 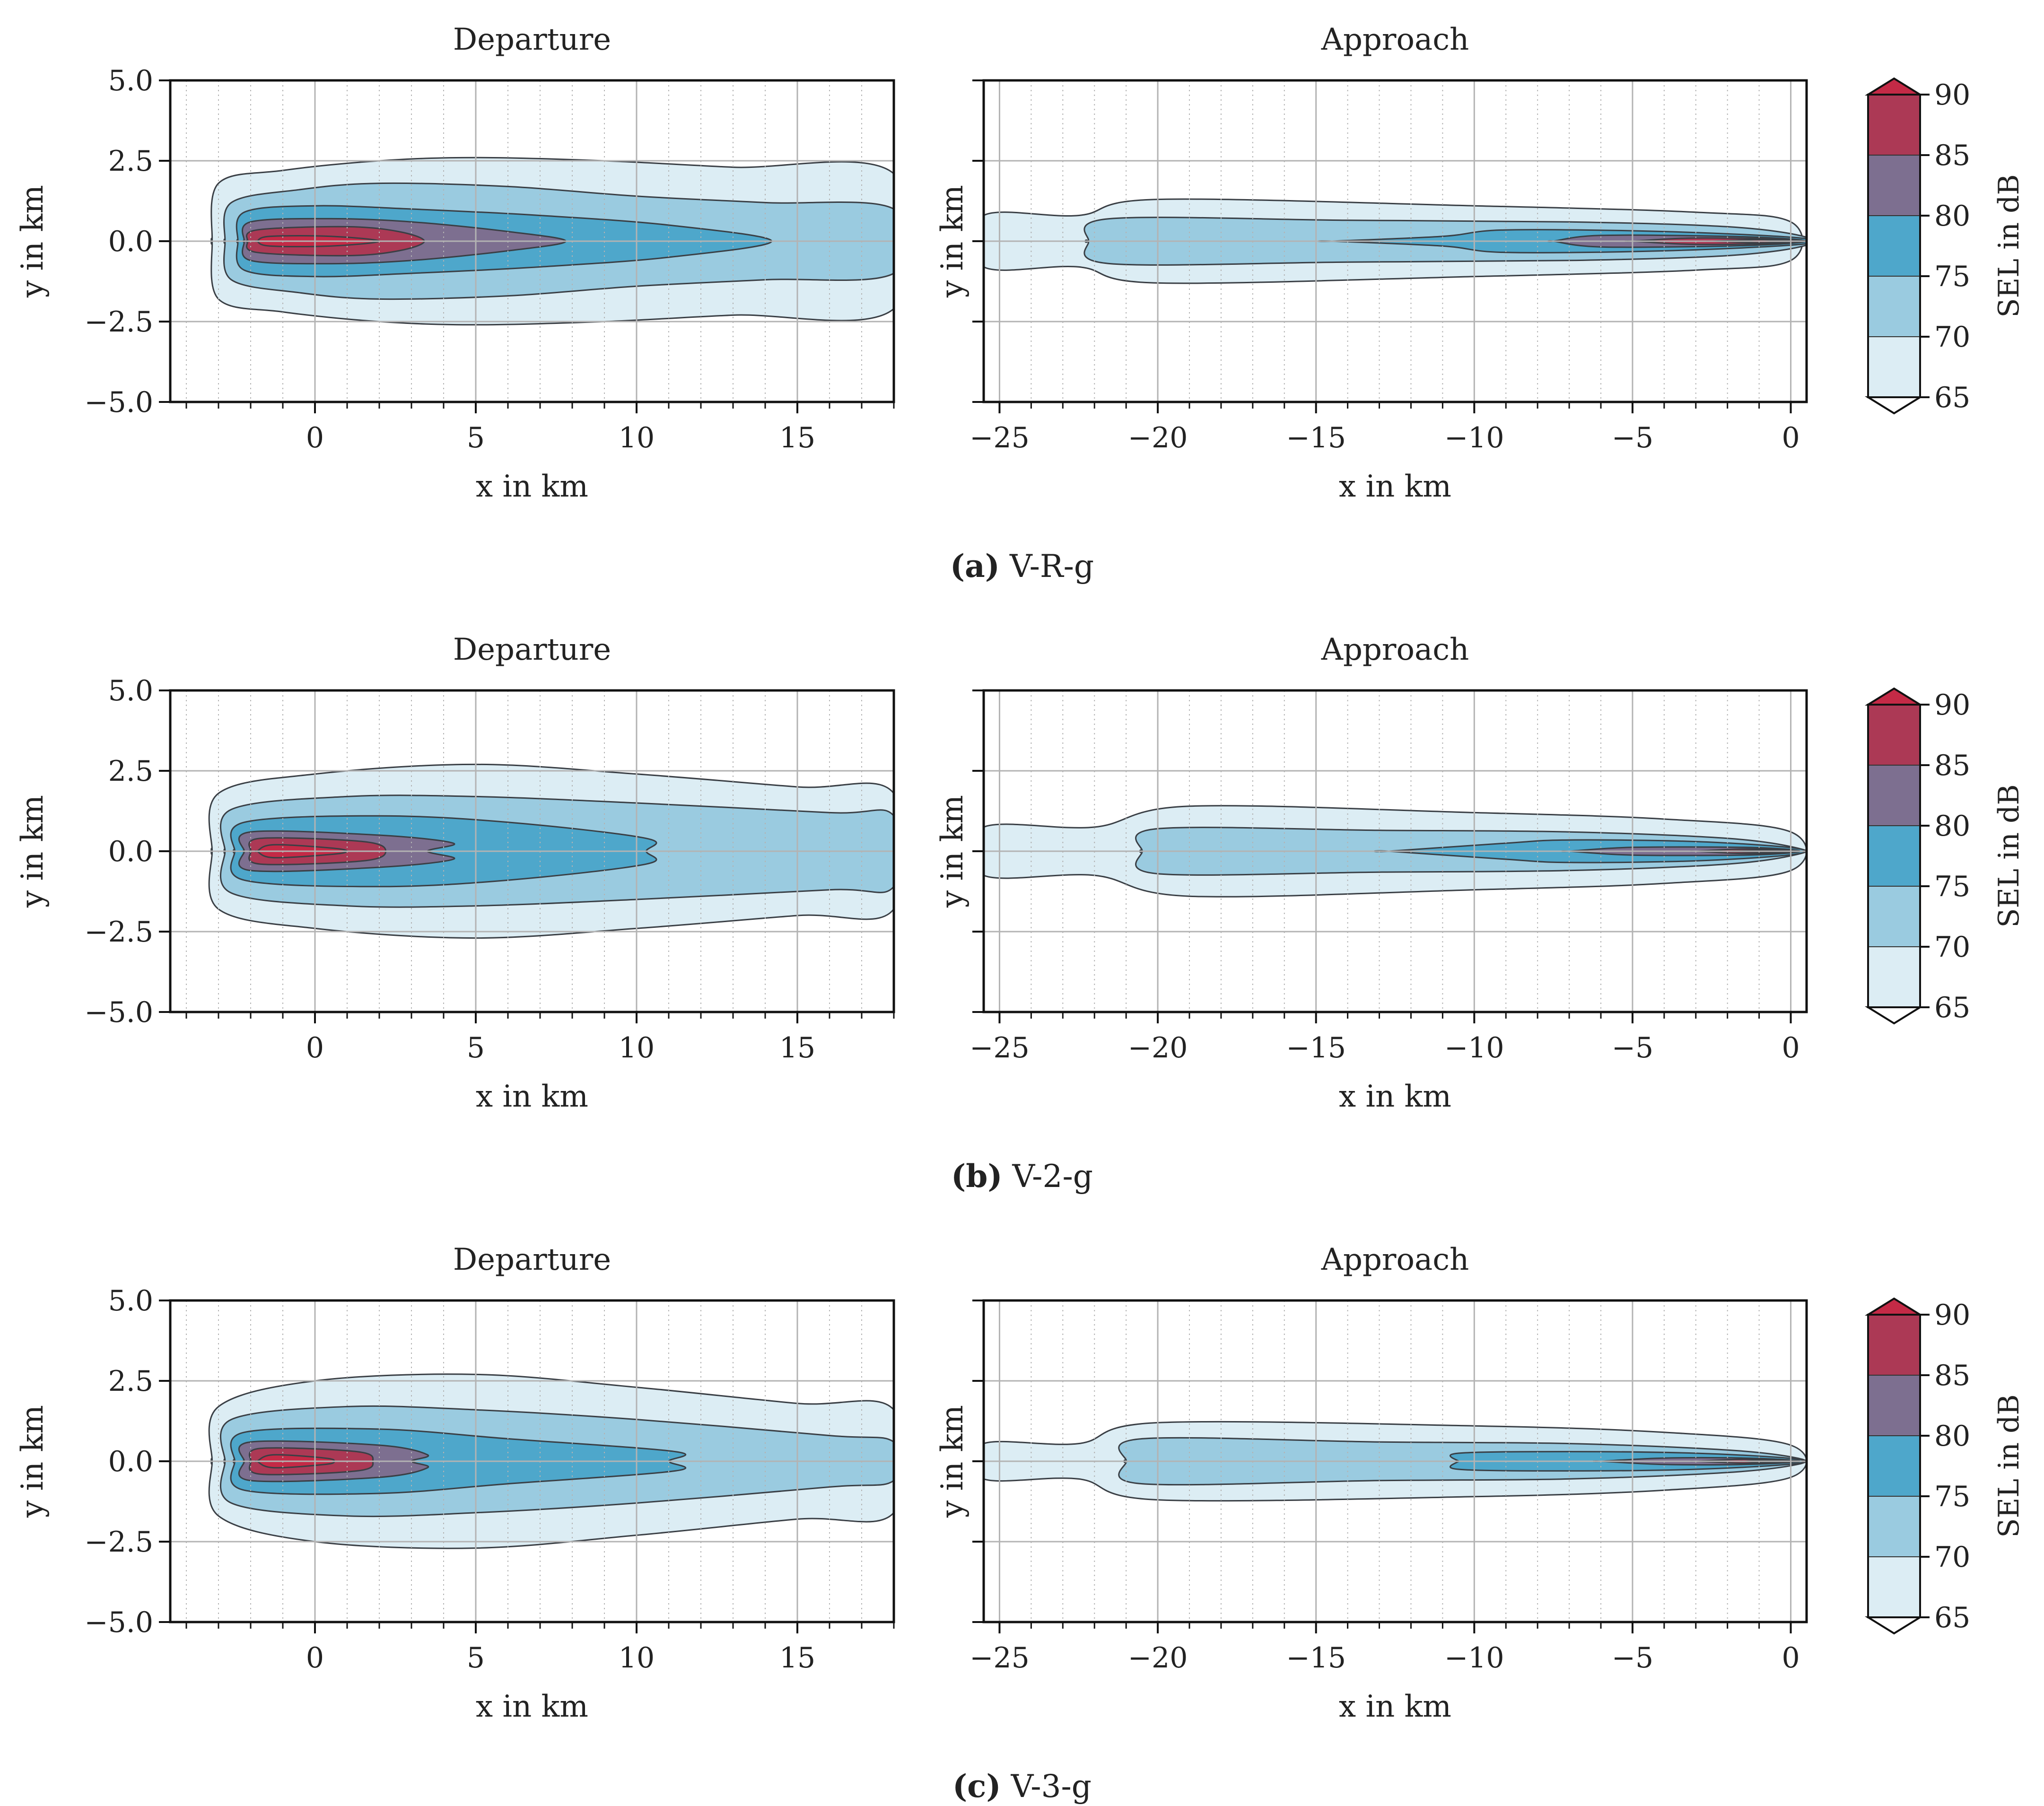 What do you see at coordinates (1395, 241) in the screenshot?
I see `approach-0-contours` at bounding box center [1395, 241].